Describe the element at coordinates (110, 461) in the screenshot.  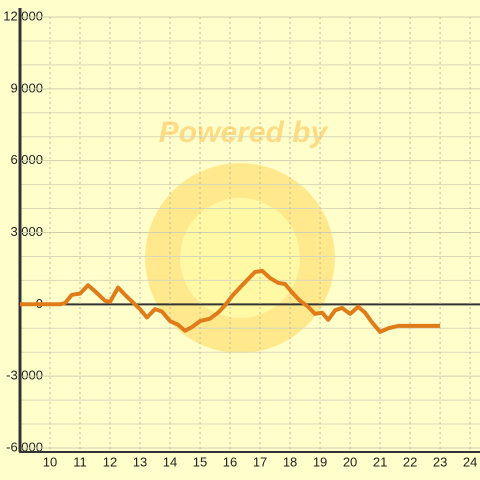
I see `x-tick-label: 12` at that location.